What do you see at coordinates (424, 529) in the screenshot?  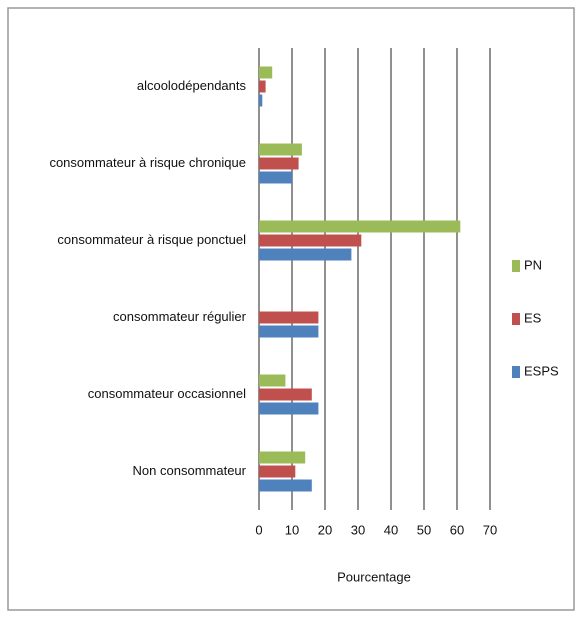 I see `x-tick-label: 50` at bounding box center [424, 529].